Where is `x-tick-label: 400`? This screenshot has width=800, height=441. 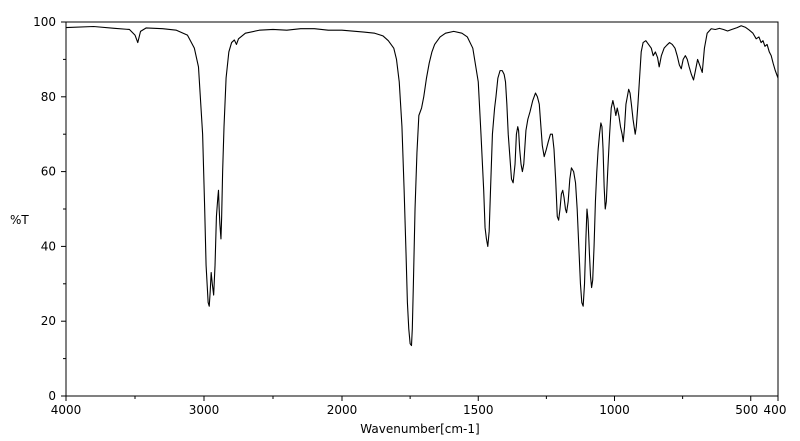 x-tick-label: 400 is located at coordinates (775, 410).